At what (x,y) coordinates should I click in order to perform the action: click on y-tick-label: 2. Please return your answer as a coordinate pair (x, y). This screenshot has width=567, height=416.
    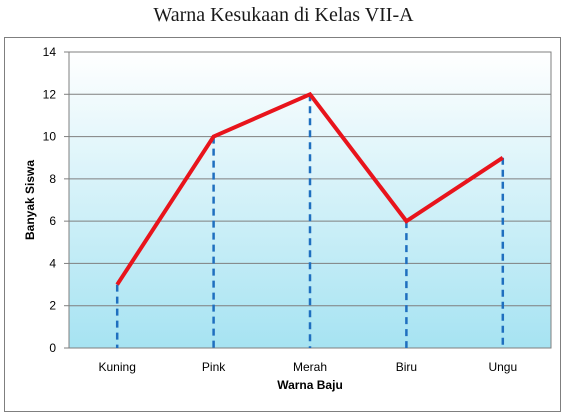
    Looking at the image, I should click on (52, 306).